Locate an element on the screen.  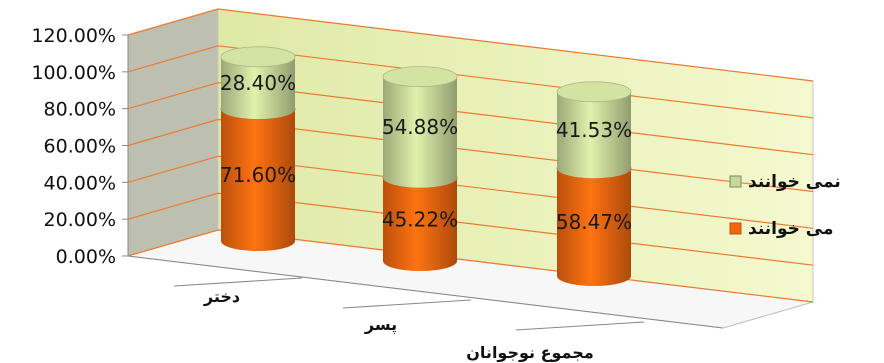
y-tick-label: 60.00% is located at coordinates (80, 147).